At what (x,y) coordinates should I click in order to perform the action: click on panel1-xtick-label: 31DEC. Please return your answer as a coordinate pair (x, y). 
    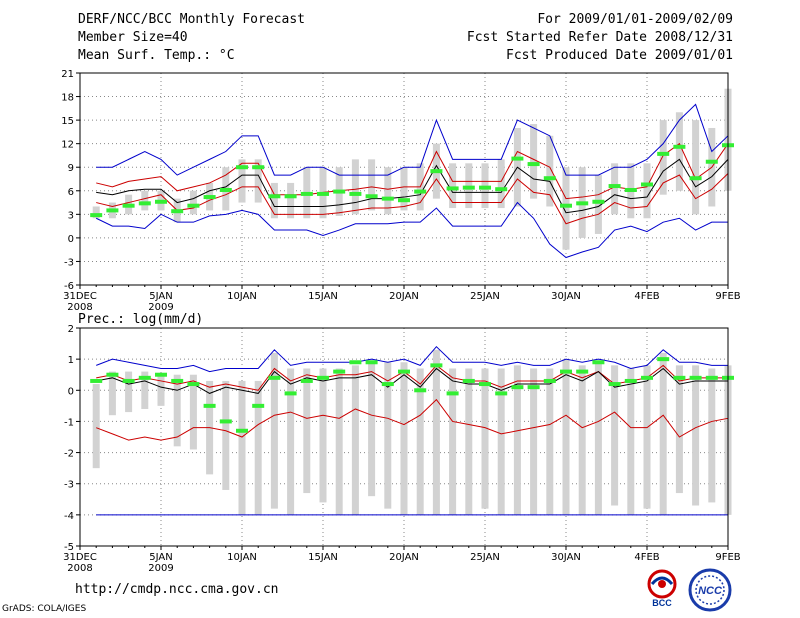
    Looking at the image, I should click on (80, 296).